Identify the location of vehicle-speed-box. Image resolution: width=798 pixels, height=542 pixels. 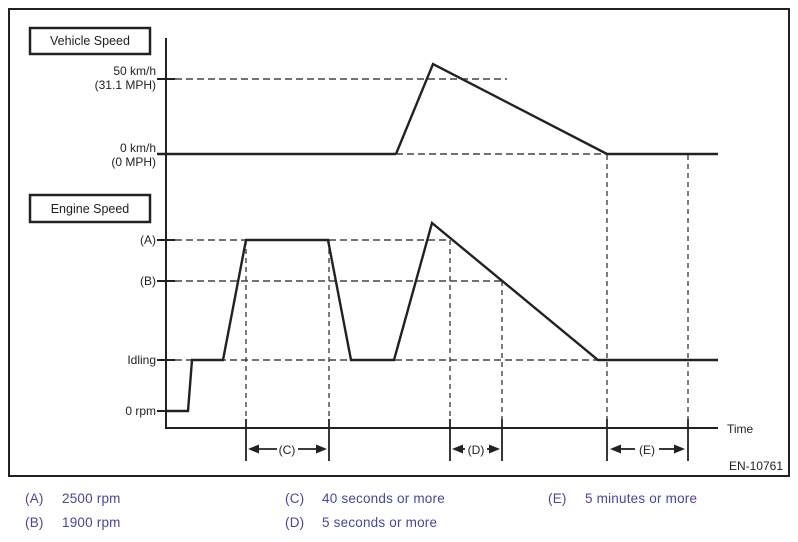
(90, 41).